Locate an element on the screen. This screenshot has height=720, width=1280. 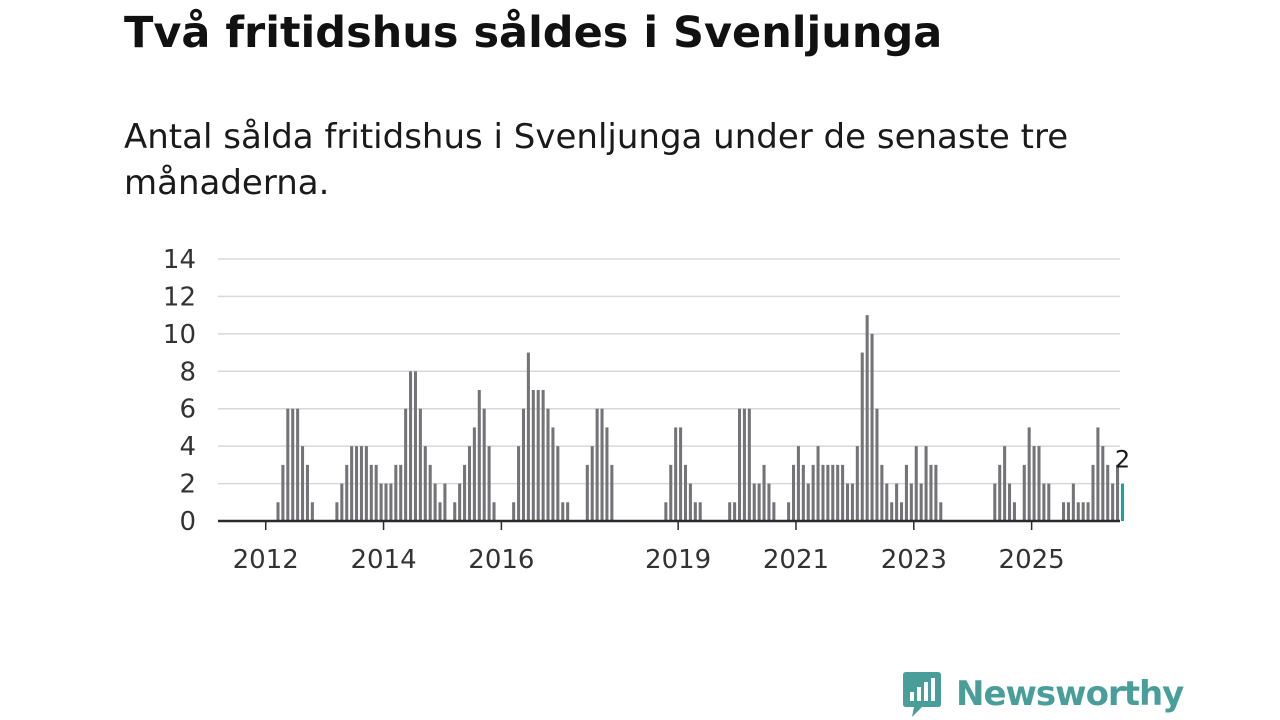
y-tick-label: 6 is located at coordinates (187, 410).